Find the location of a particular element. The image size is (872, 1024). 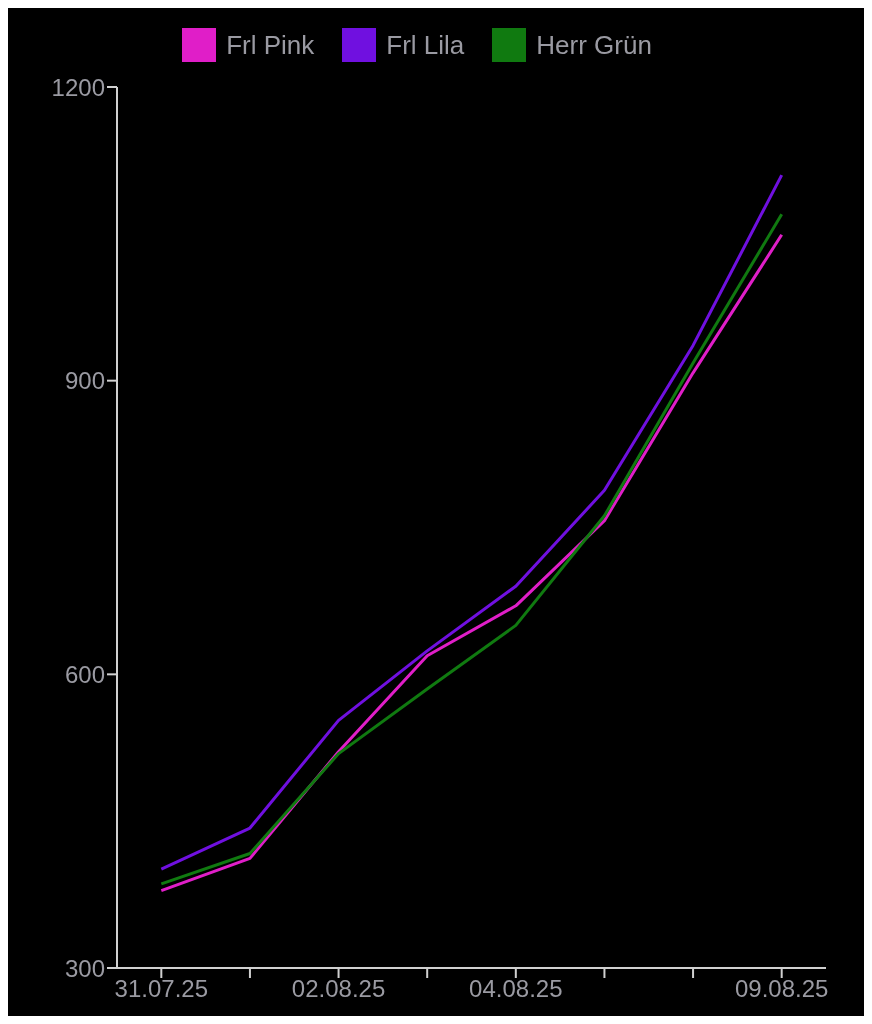

y-tick-label: 900 is located at coordinates (84, 381).